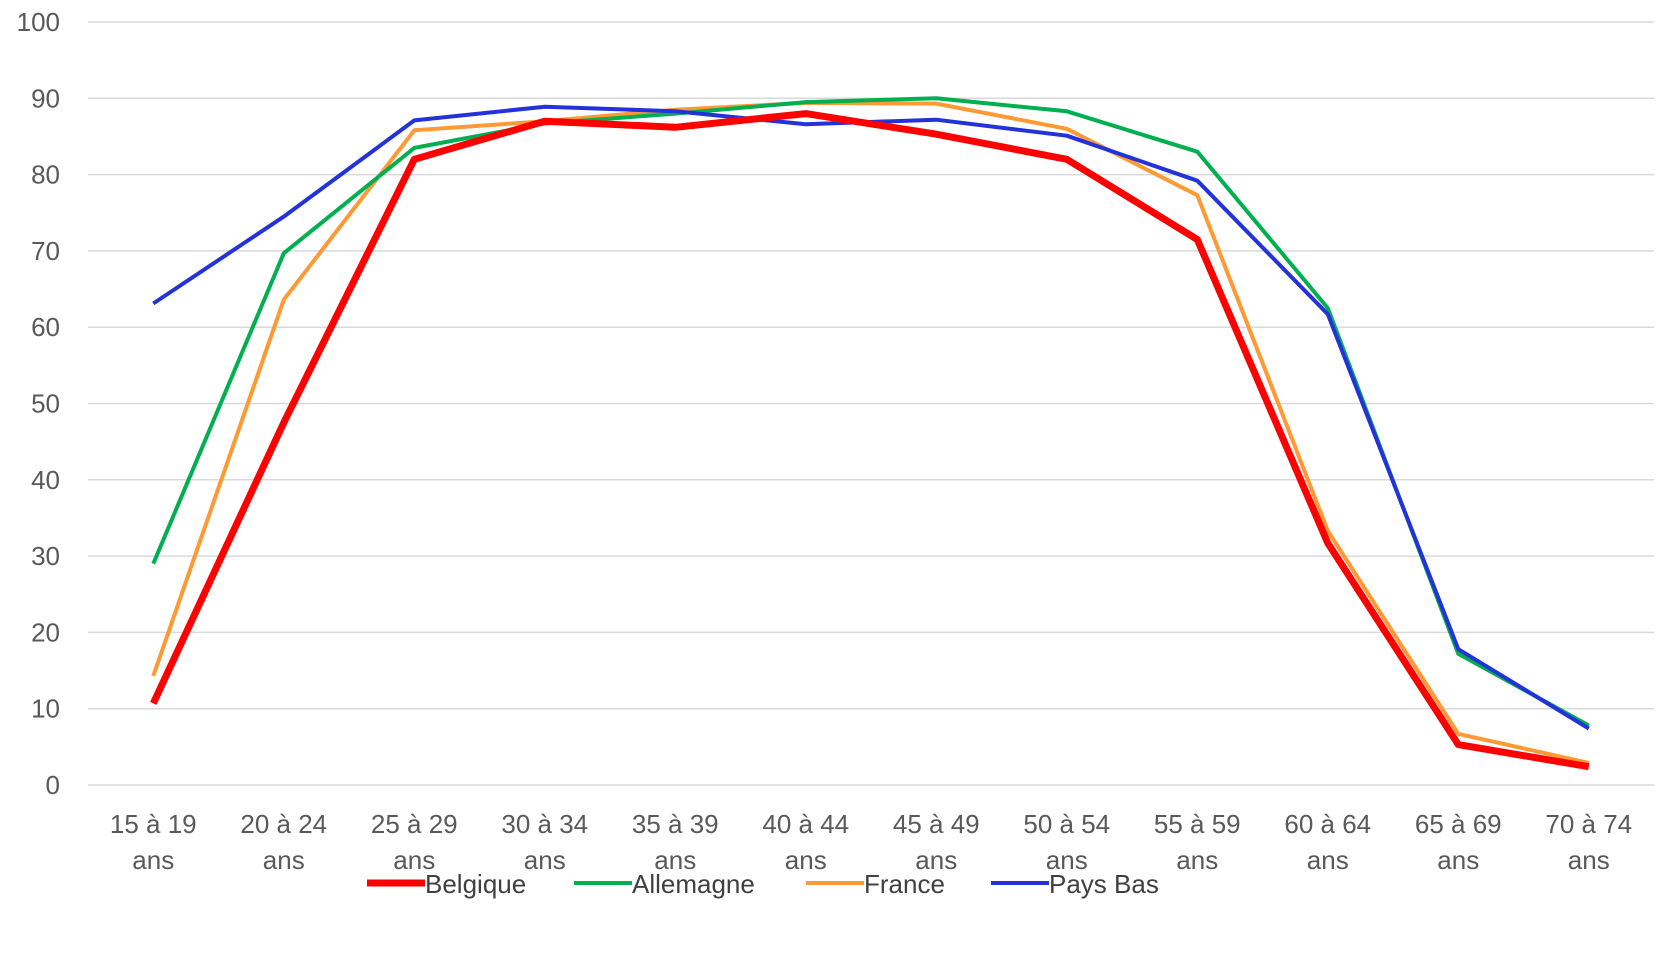  I want to click on x-tick-label: 20 à 24, so click(283, 824).